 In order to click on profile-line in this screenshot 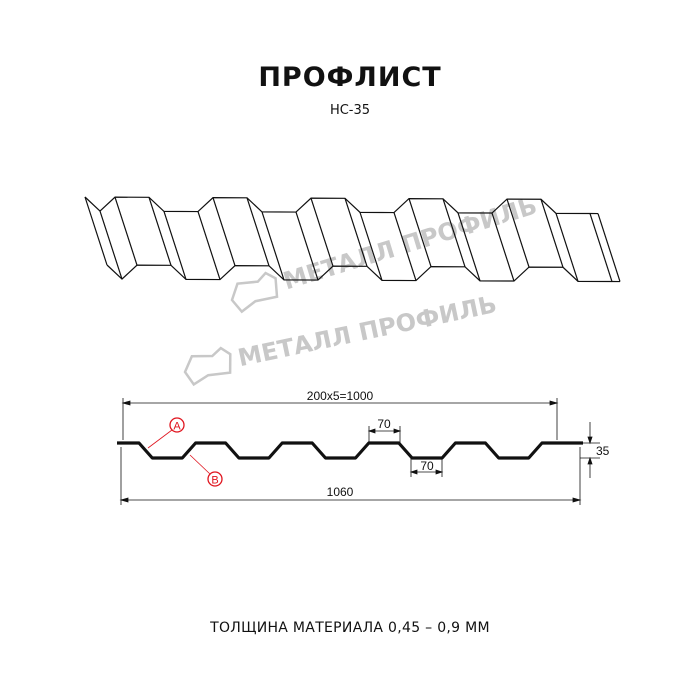, I will do `click(350, 450)`.